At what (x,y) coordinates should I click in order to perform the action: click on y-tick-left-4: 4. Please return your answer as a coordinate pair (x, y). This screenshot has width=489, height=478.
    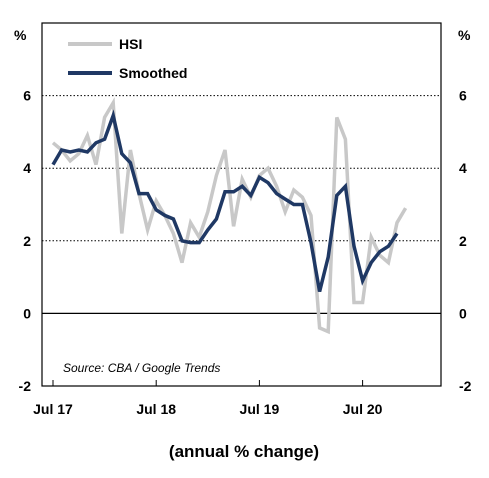
    Looking at the image, I should click on (27, 168).